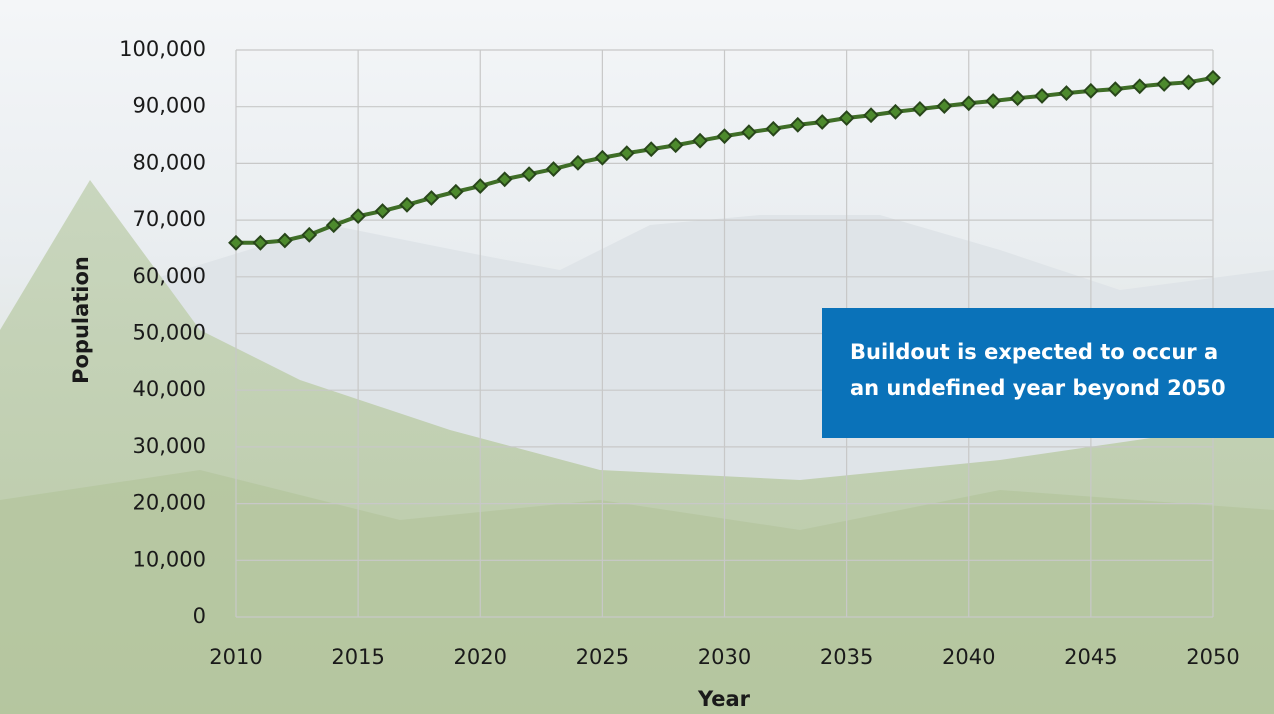 This screenshot has width=1274, height=714. What do you see at coordinates (169, 446) in the screenshot?
I see `y-tick-label: 30,000` at bounding box center [169, 446].